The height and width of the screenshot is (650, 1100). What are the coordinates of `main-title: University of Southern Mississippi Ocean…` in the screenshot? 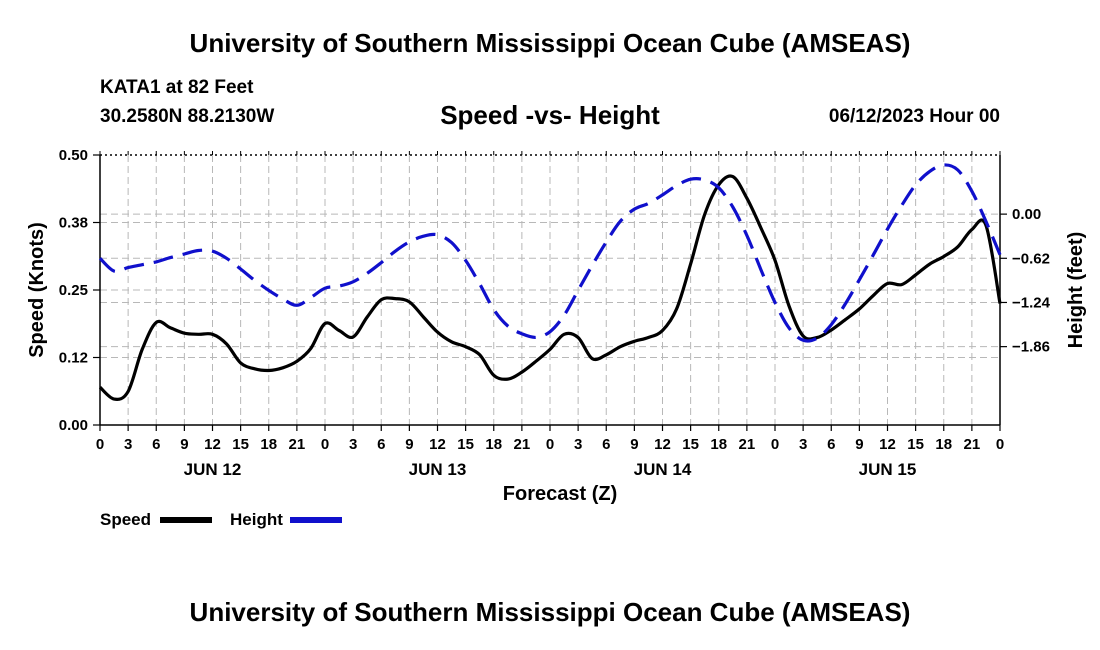 It's located at (550, 43).